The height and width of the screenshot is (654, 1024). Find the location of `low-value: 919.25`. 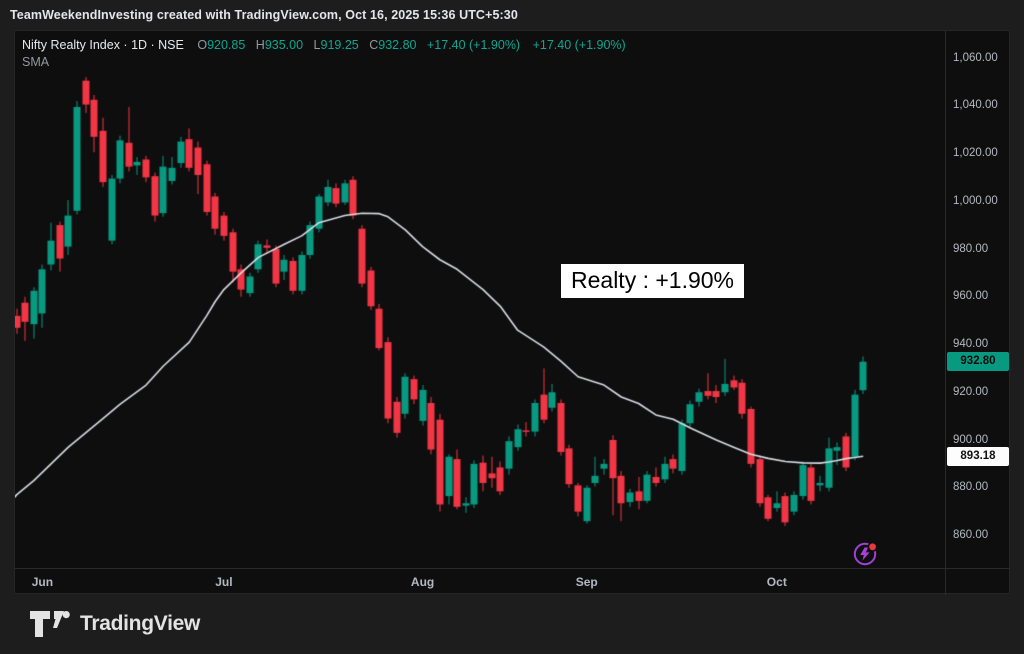

low-value: 919.25 is located at coordinates (339, 45).